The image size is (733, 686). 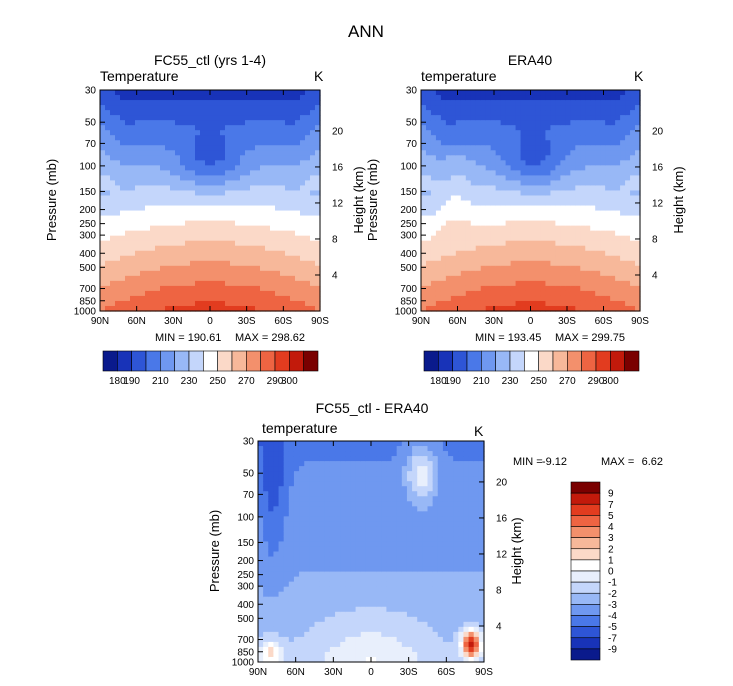 I want to click on y-tick-label: 850, so click(x=408, y=301).